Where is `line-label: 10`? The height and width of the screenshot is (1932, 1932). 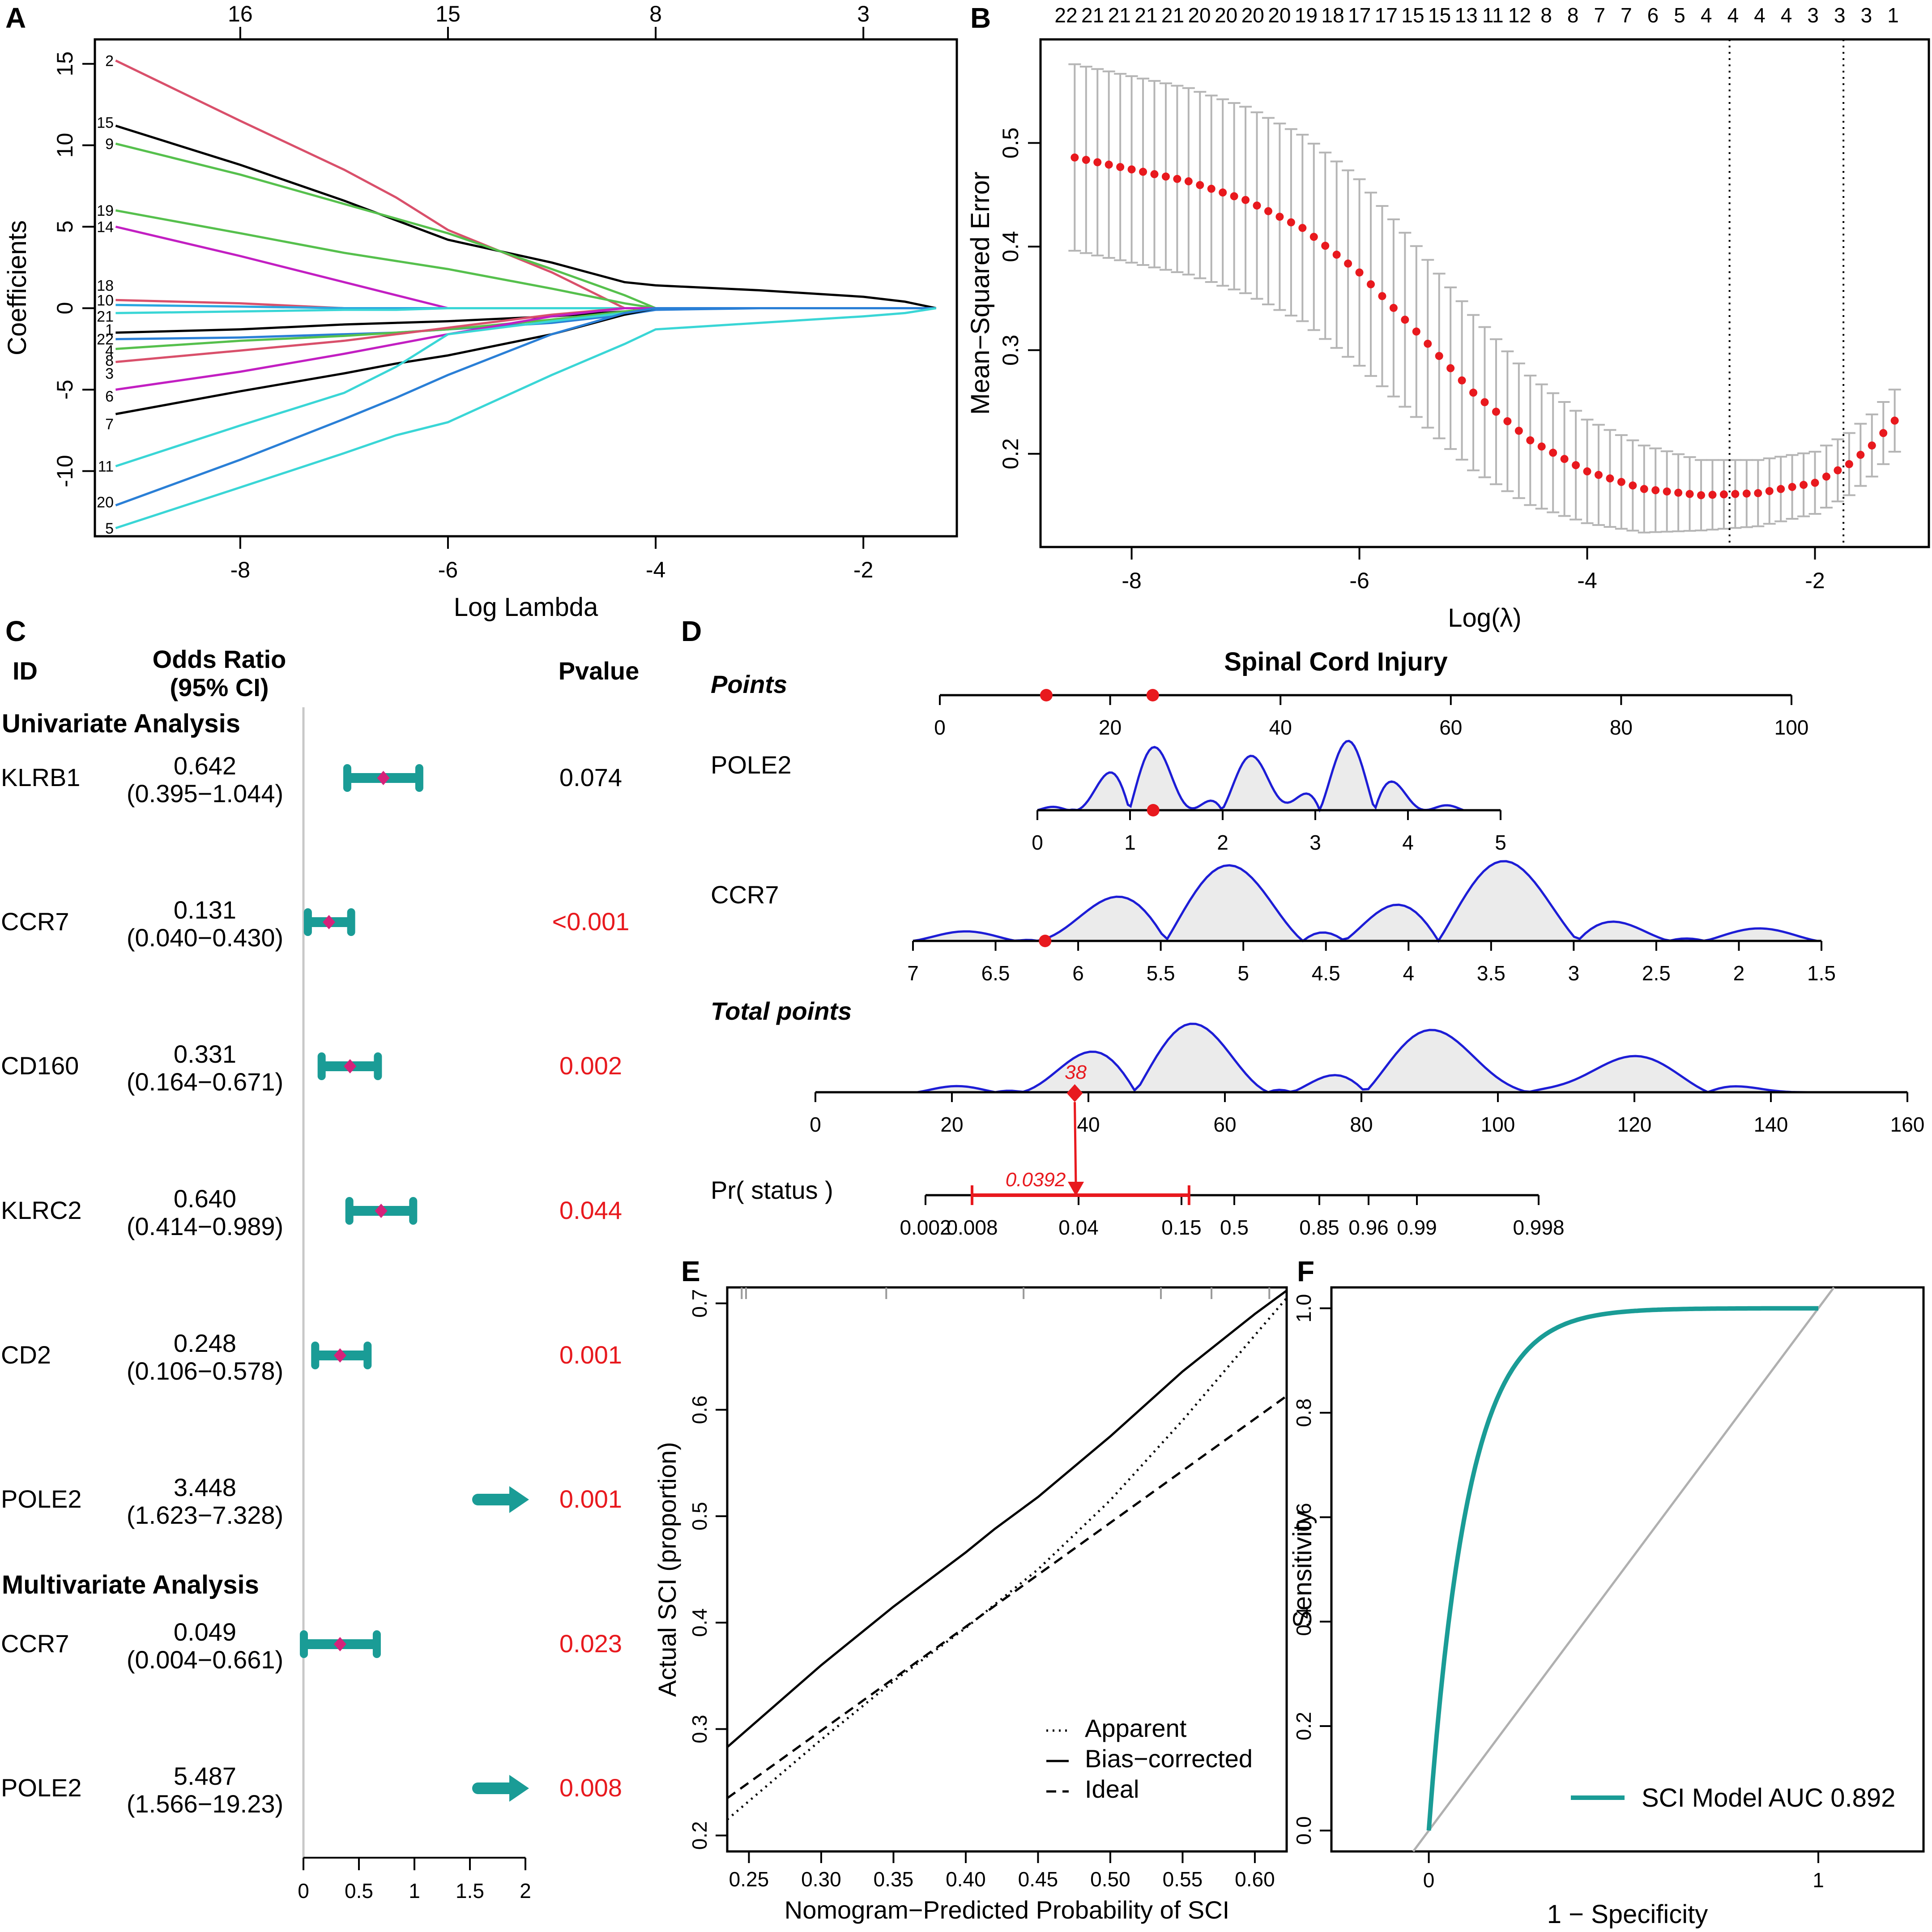
line-label: 10 is located at coordinates (105, 300).